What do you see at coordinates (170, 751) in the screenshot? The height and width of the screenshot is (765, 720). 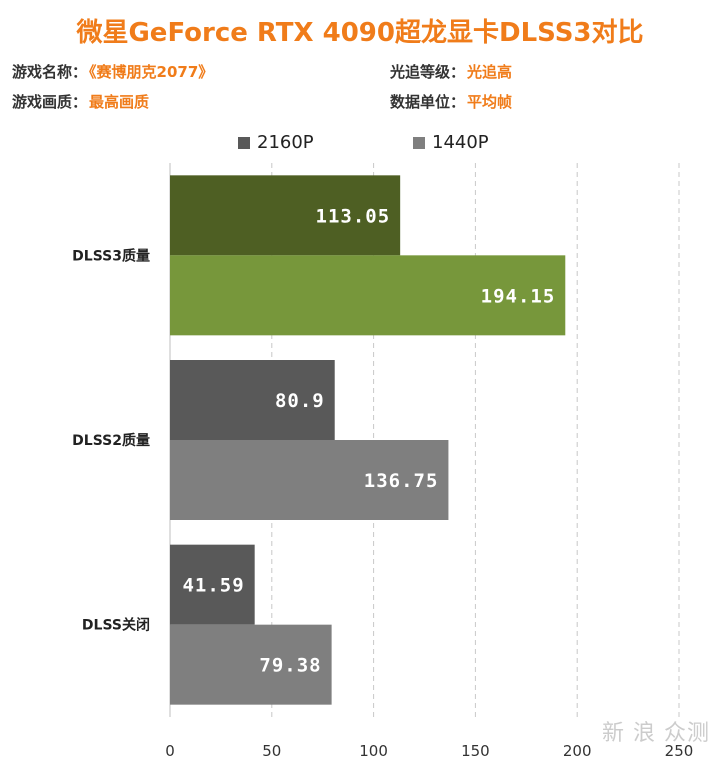 I see `x-tick-label: 0` at bounding box center [170, 751].